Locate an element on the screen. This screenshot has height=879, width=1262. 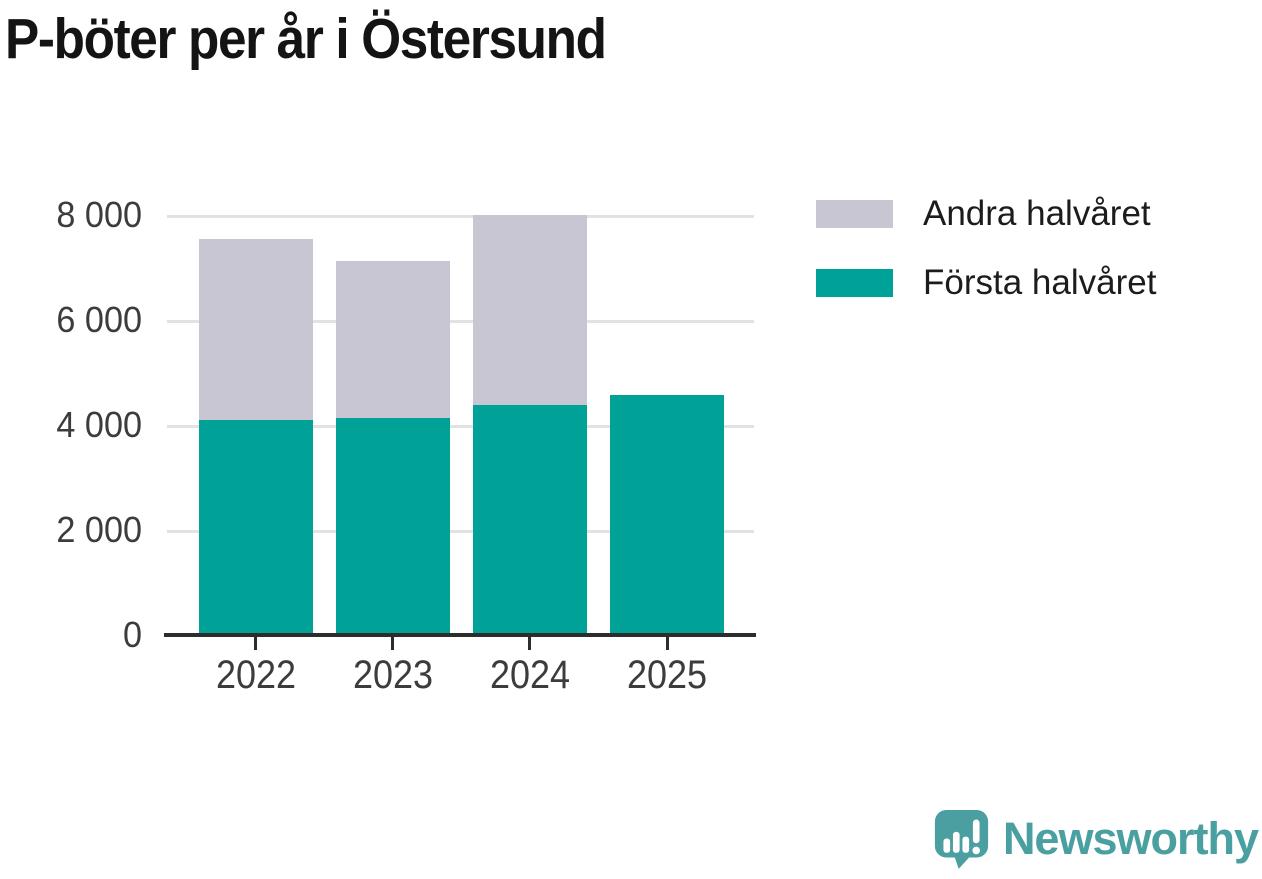
page-title: P-böter per år i Östersund is located at coordinates (306, 39).